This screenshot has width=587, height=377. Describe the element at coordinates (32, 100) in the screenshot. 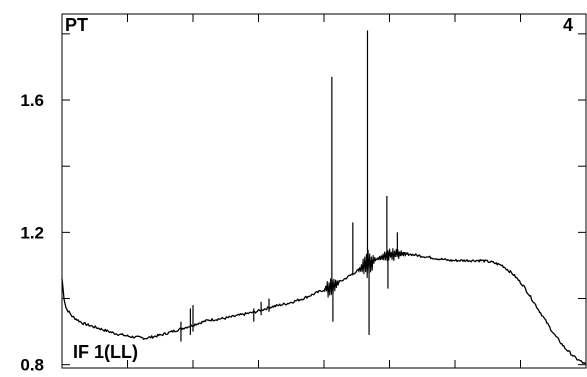

I see `y-tick-label-2: 1.6` at that location.